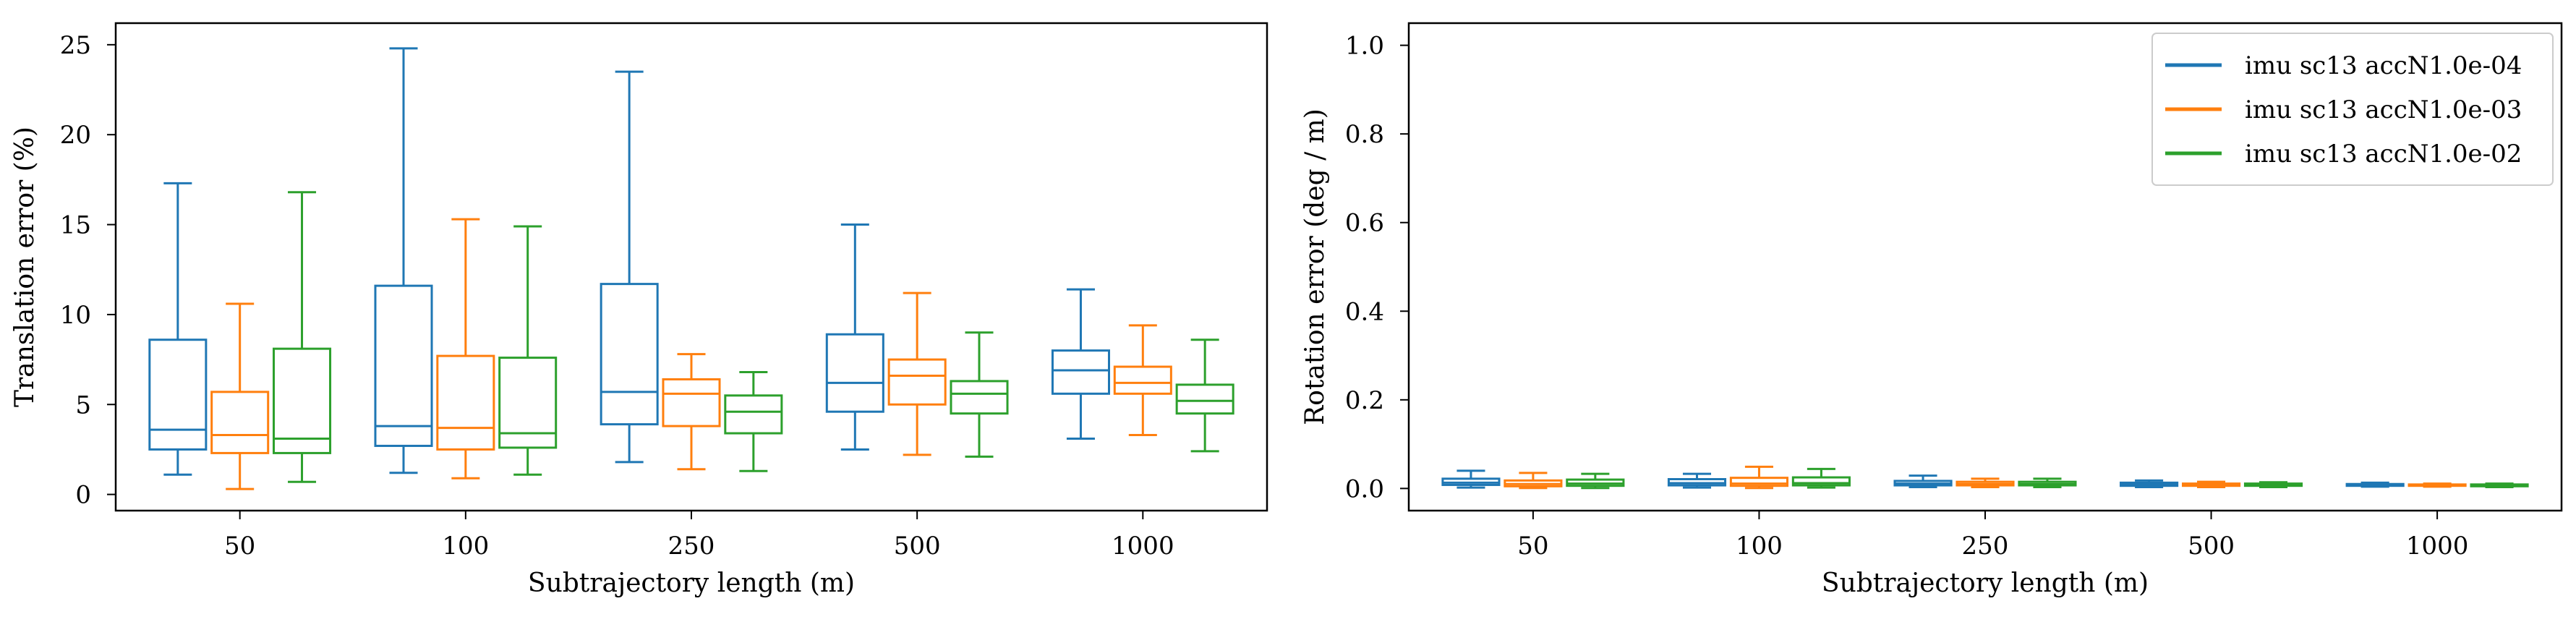 This screenshot has height=622, width=2576. Describe the element at coordinates (2383, 109) in the screenshot. I see `legend-label: imu sc13 accN1.0e-03` at that location.